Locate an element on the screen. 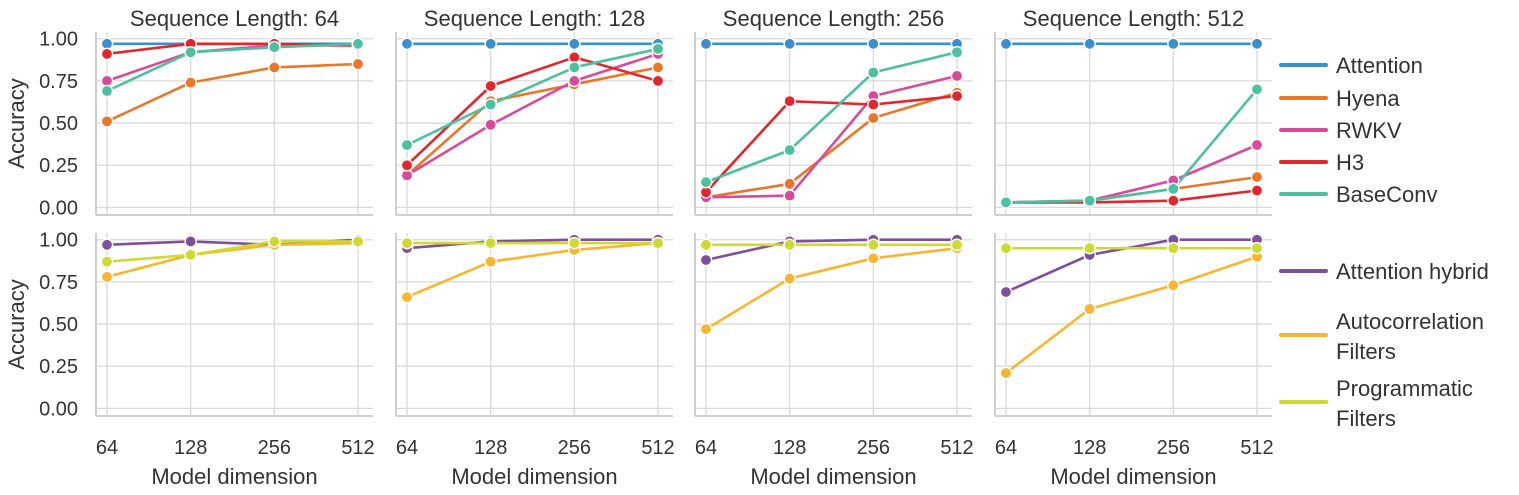  y-tick-0-1: 0.25 is located at coordinates (58, 166).